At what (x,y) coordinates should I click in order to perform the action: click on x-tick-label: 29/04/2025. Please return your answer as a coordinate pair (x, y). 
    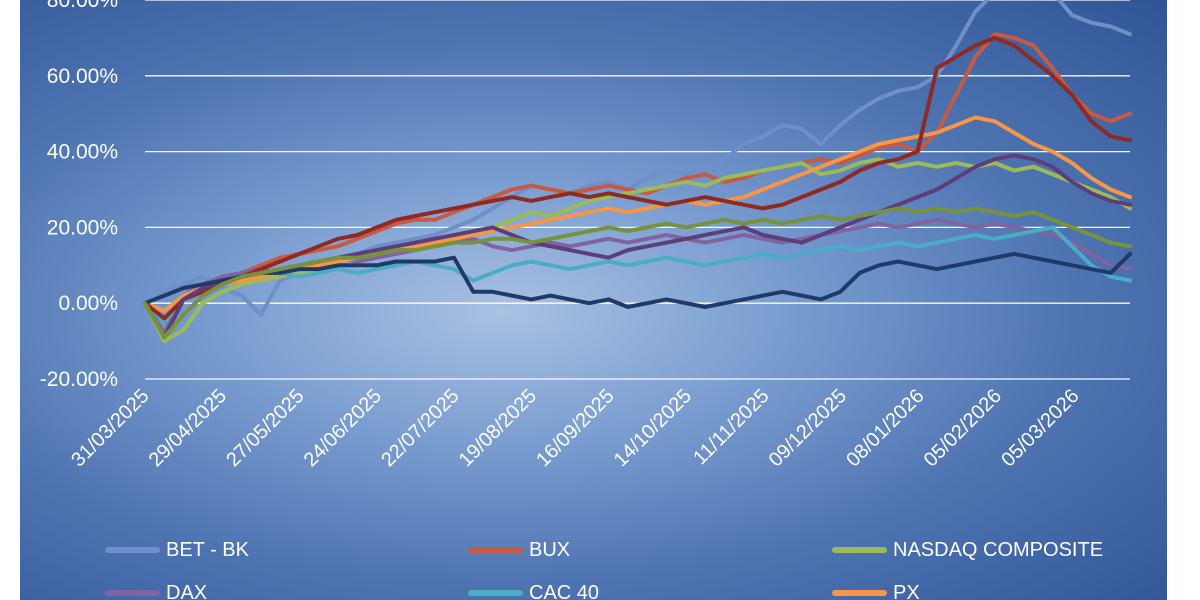
    Looking at the image, I should click on (188, 428).